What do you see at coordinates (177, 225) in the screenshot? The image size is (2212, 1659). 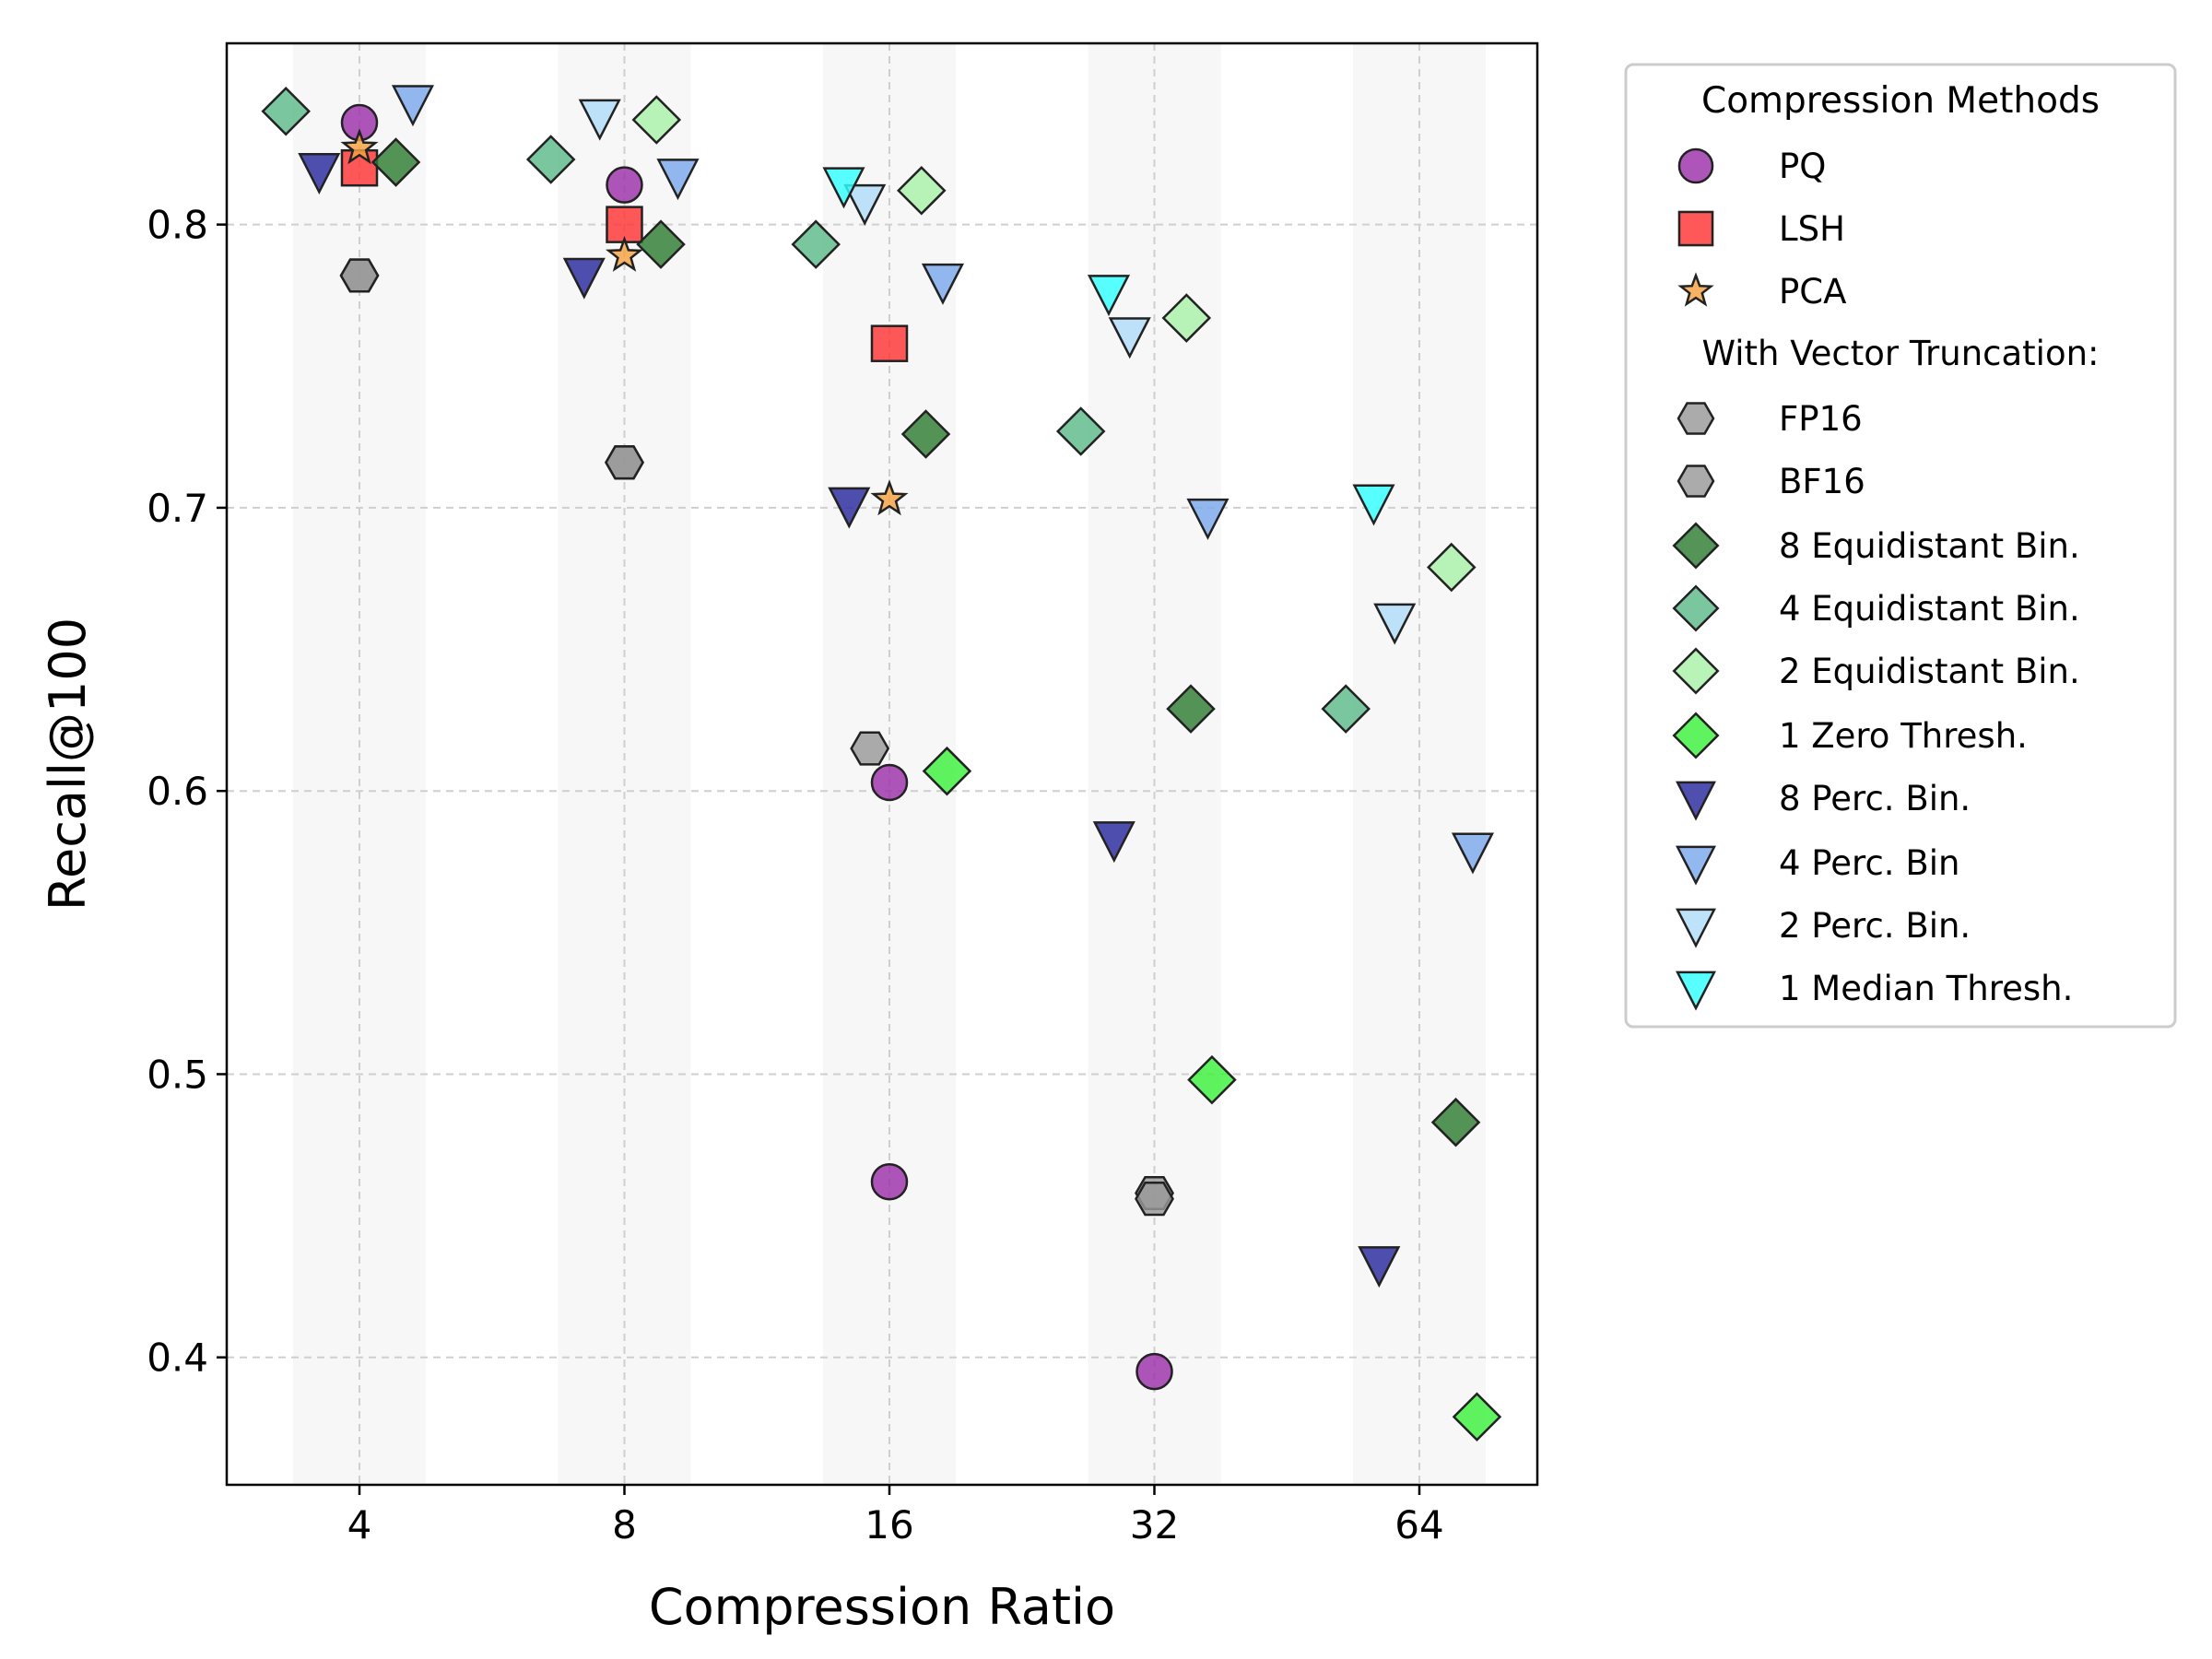 I see `y-tick-label: 0.8` at bounding box center [177, 225].